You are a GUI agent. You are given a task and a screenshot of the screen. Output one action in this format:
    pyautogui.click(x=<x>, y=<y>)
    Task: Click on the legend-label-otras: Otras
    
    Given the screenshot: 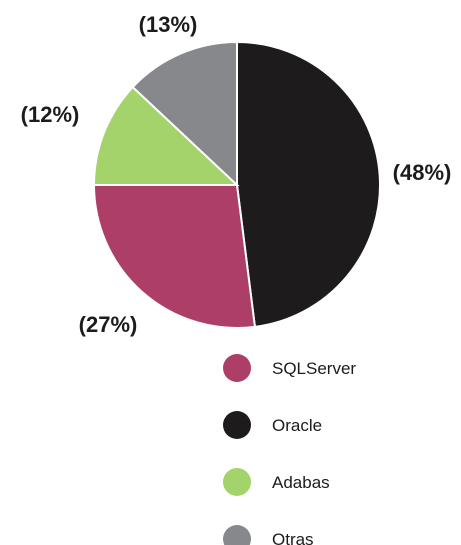 What is the action you would take?
    pyautogui.click(x=293, y=537)
    